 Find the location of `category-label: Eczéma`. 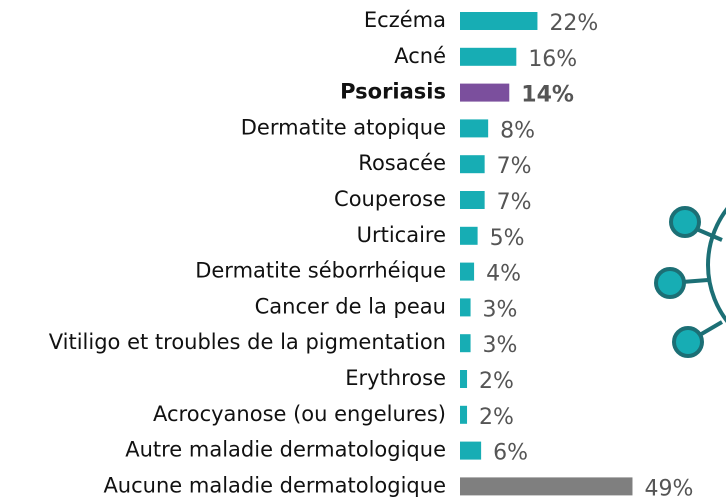

category-label: Eczéma is located at coordinates (405, 20).